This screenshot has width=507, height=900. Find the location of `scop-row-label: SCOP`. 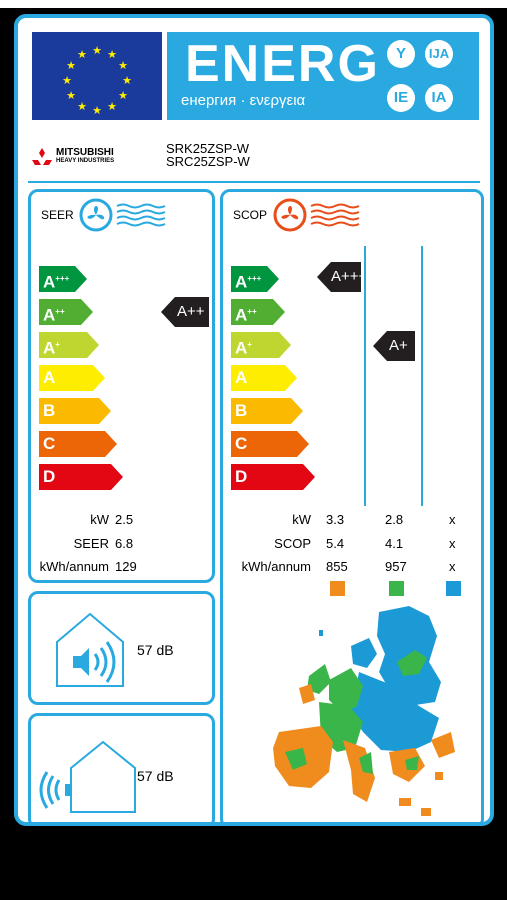

scop-row-label: SCOP is located at coordinates (292, 543).